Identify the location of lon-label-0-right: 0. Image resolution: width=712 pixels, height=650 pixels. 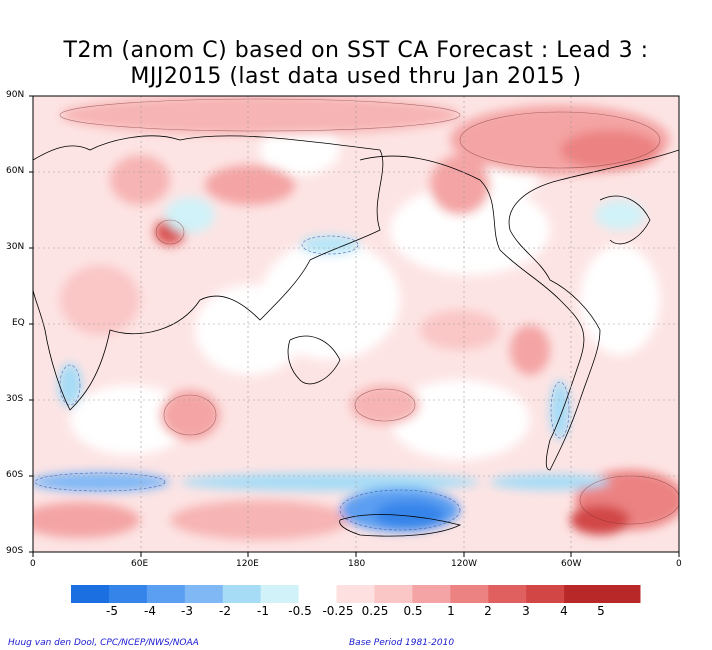
(679, 564).